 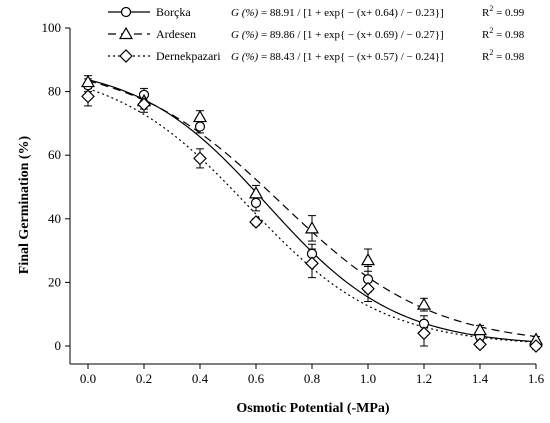 I want to click on y-tick-label: 40, so click(x=54, y=218).